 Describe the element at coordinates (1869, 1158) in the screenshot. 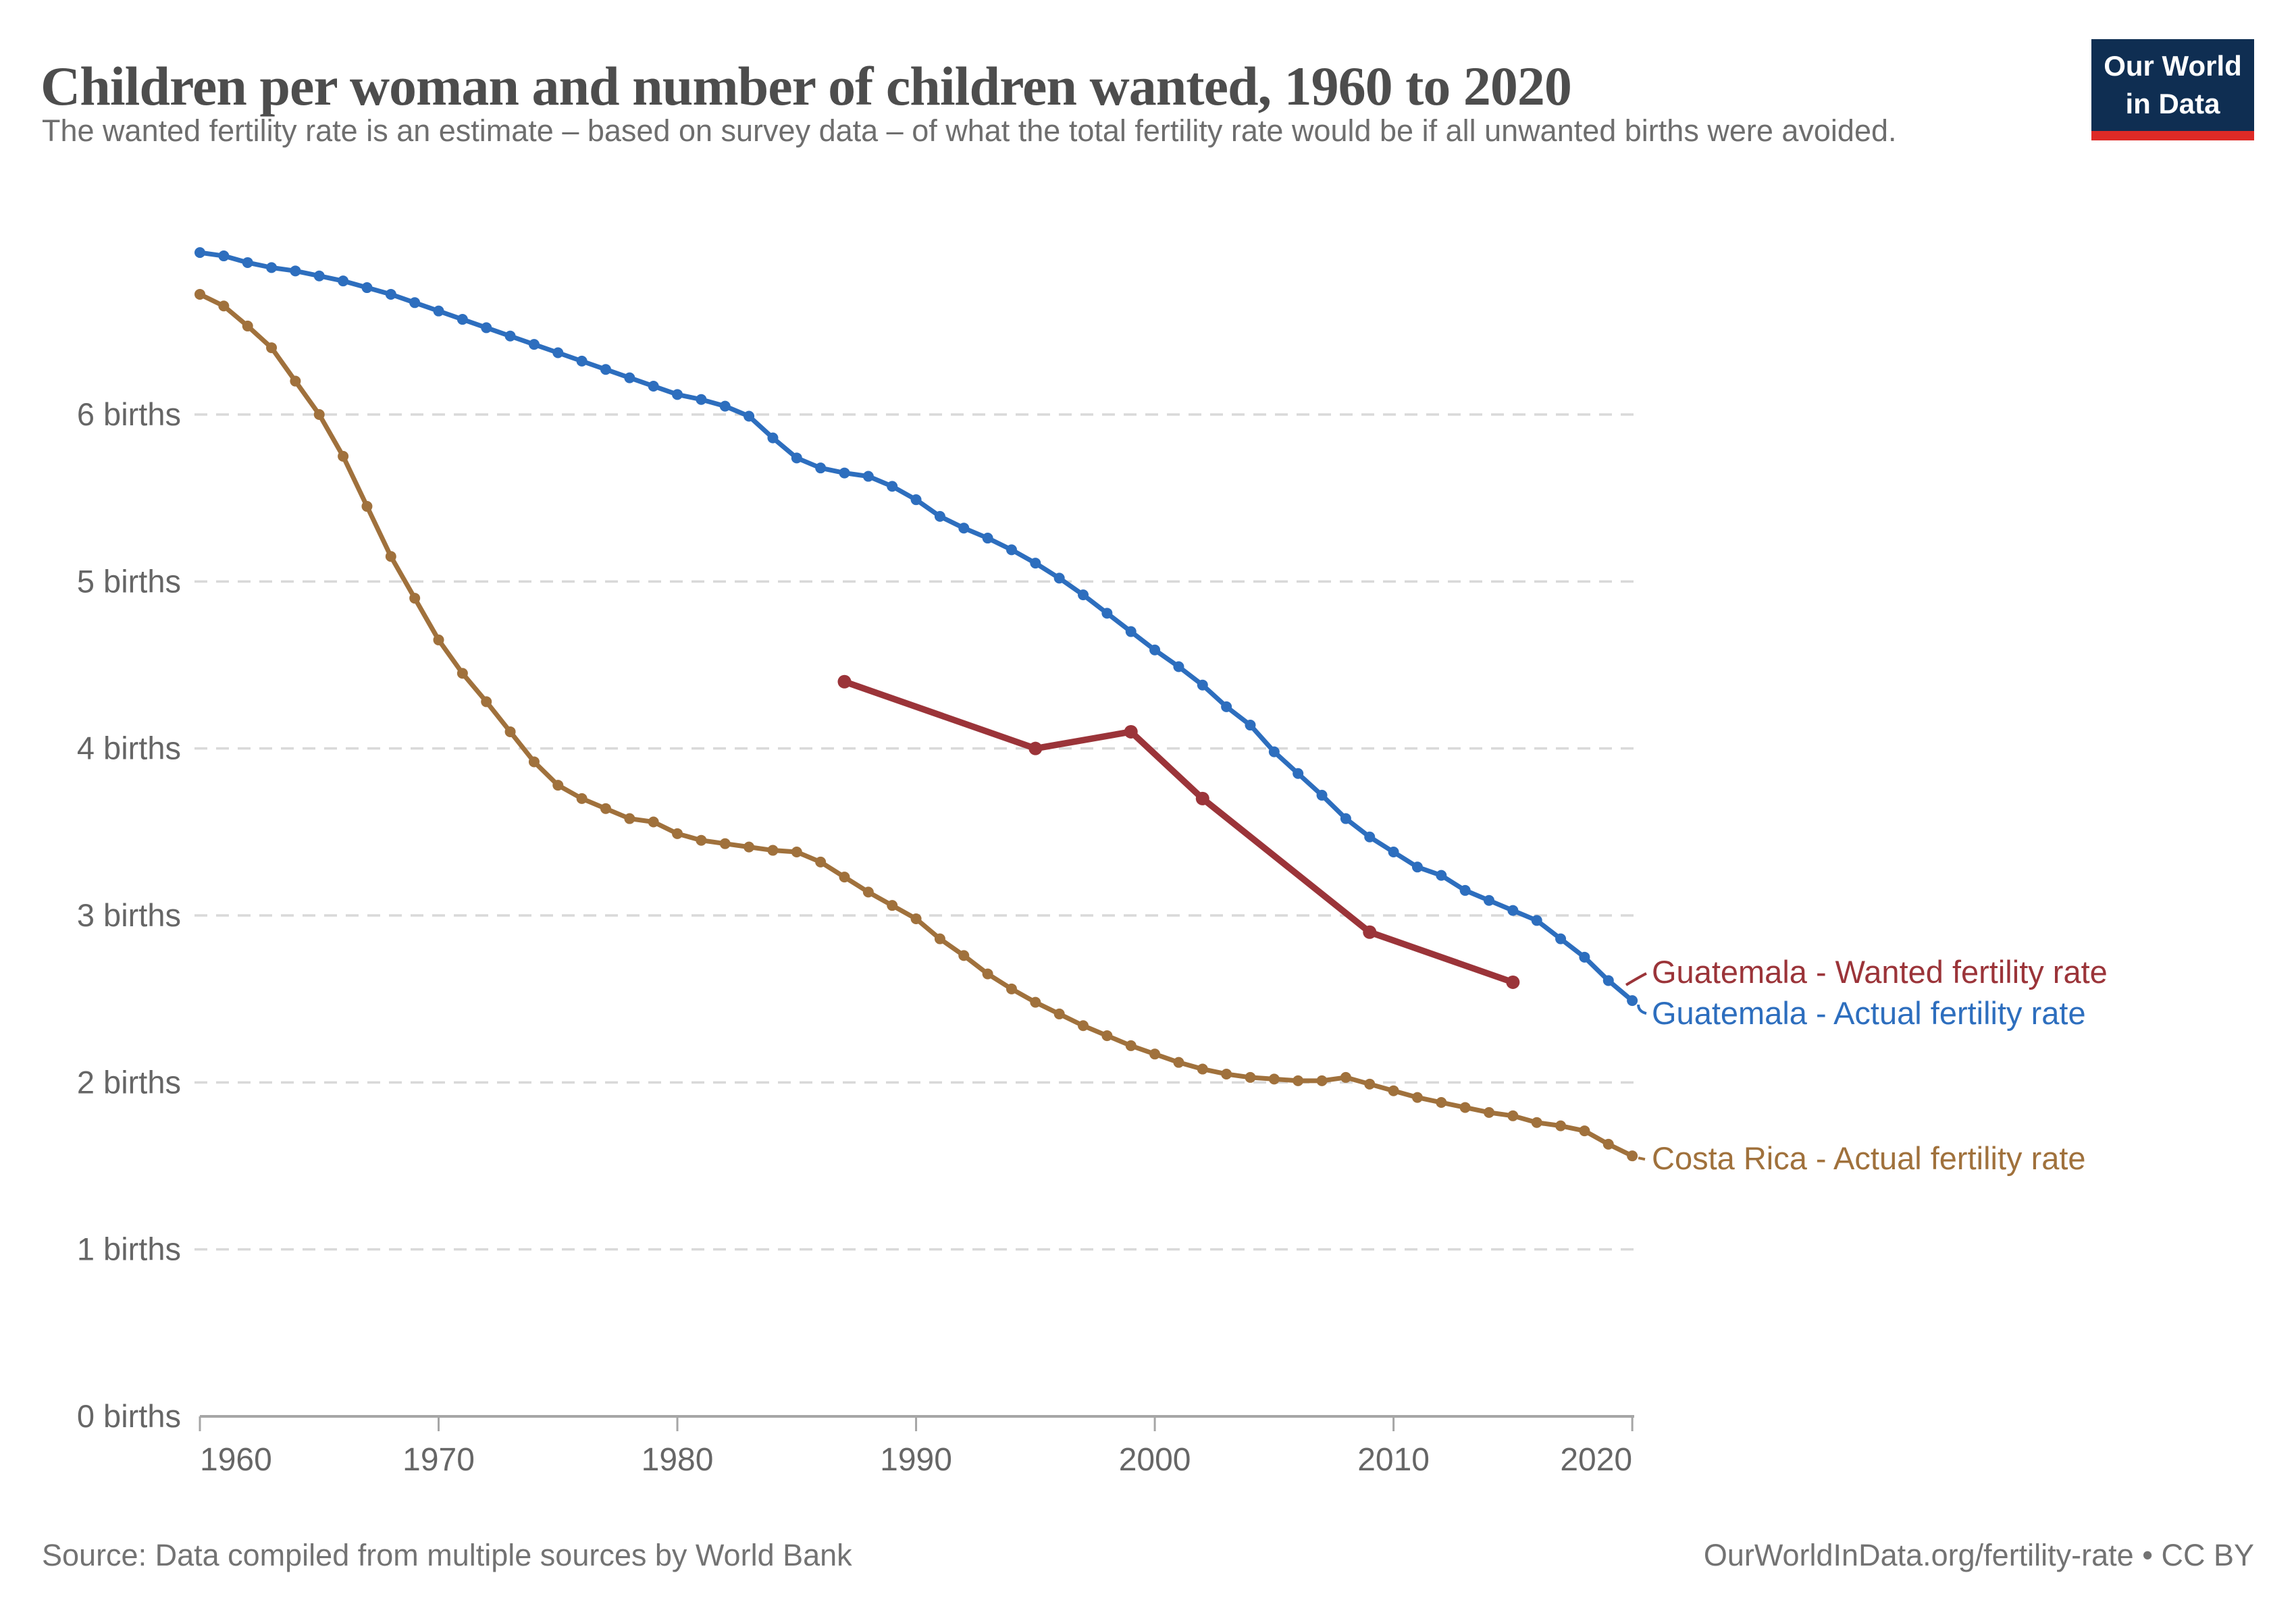

I see `legend-label-costa-rica-actual: Costa Rica - Actual fertility rate` at that location.